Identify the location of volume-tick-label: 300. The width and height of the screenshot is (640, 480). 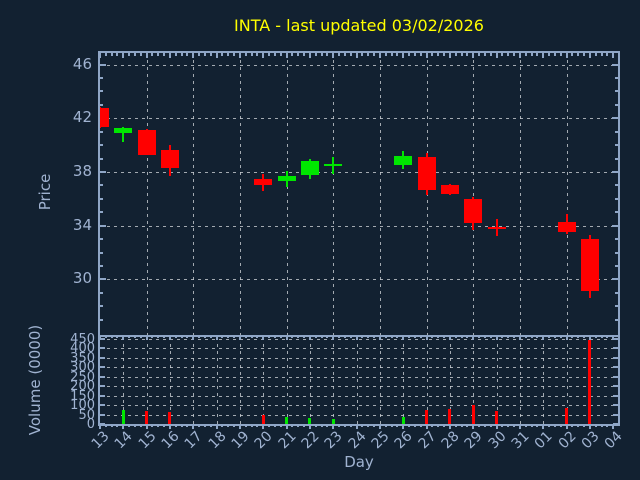
(82, 368).